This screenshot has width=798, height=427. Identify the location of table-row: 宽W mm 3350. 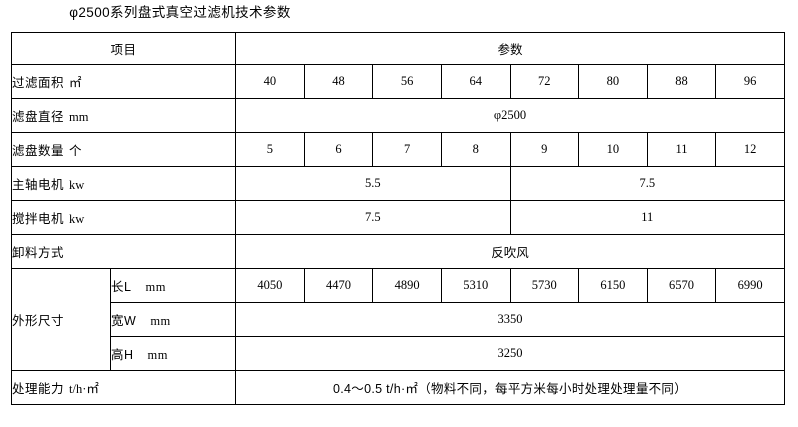
(398, 319).